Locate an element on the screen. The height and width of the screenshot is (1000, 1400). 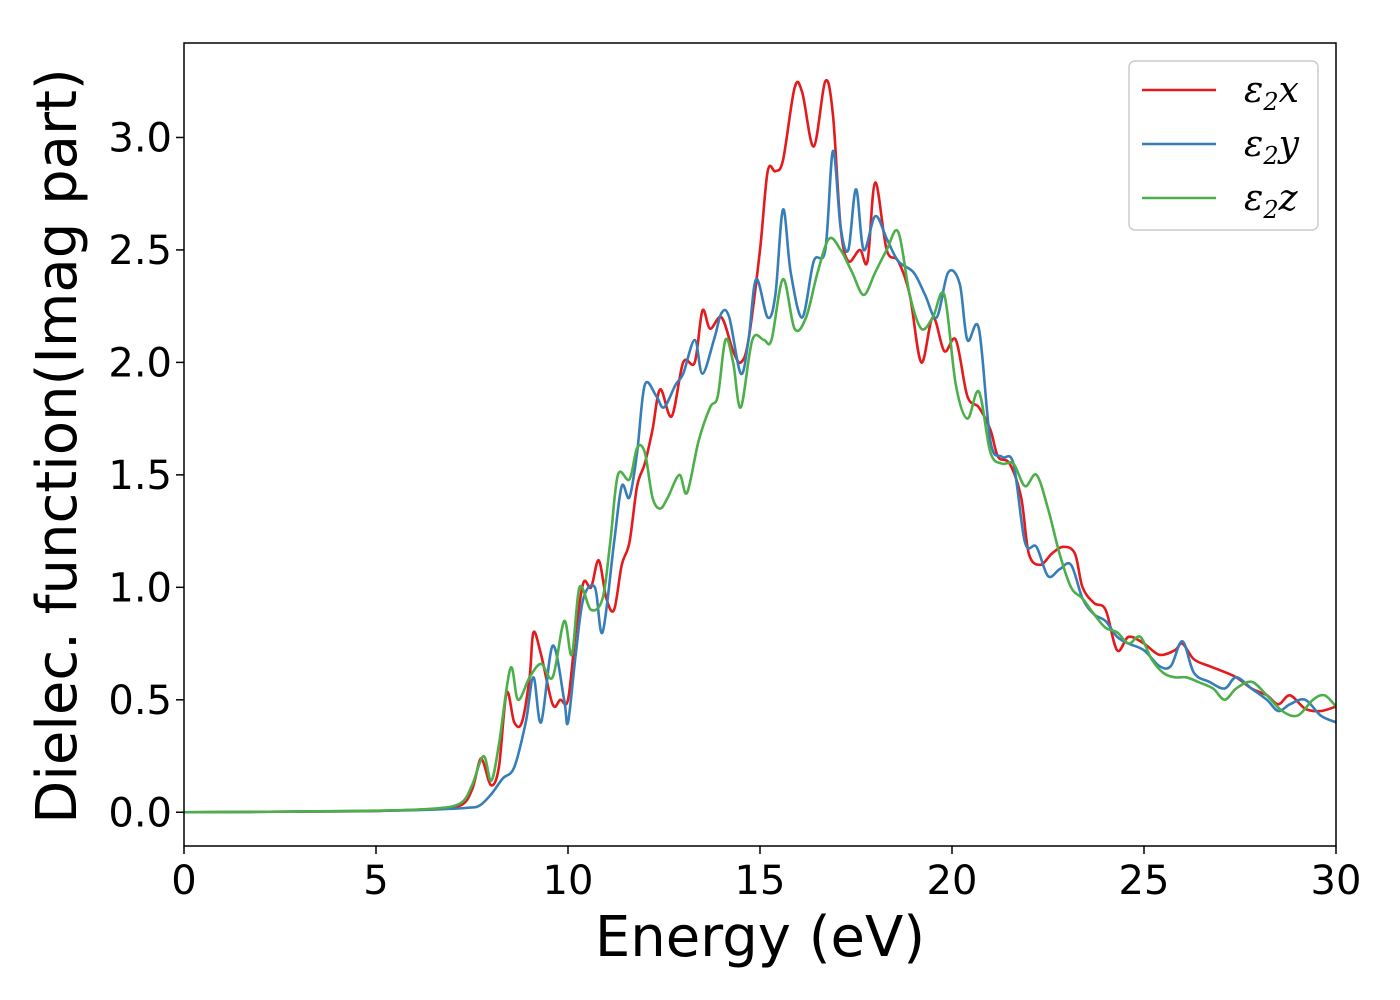
x-tick-label: 30 is located at coordinates (1336, 881).